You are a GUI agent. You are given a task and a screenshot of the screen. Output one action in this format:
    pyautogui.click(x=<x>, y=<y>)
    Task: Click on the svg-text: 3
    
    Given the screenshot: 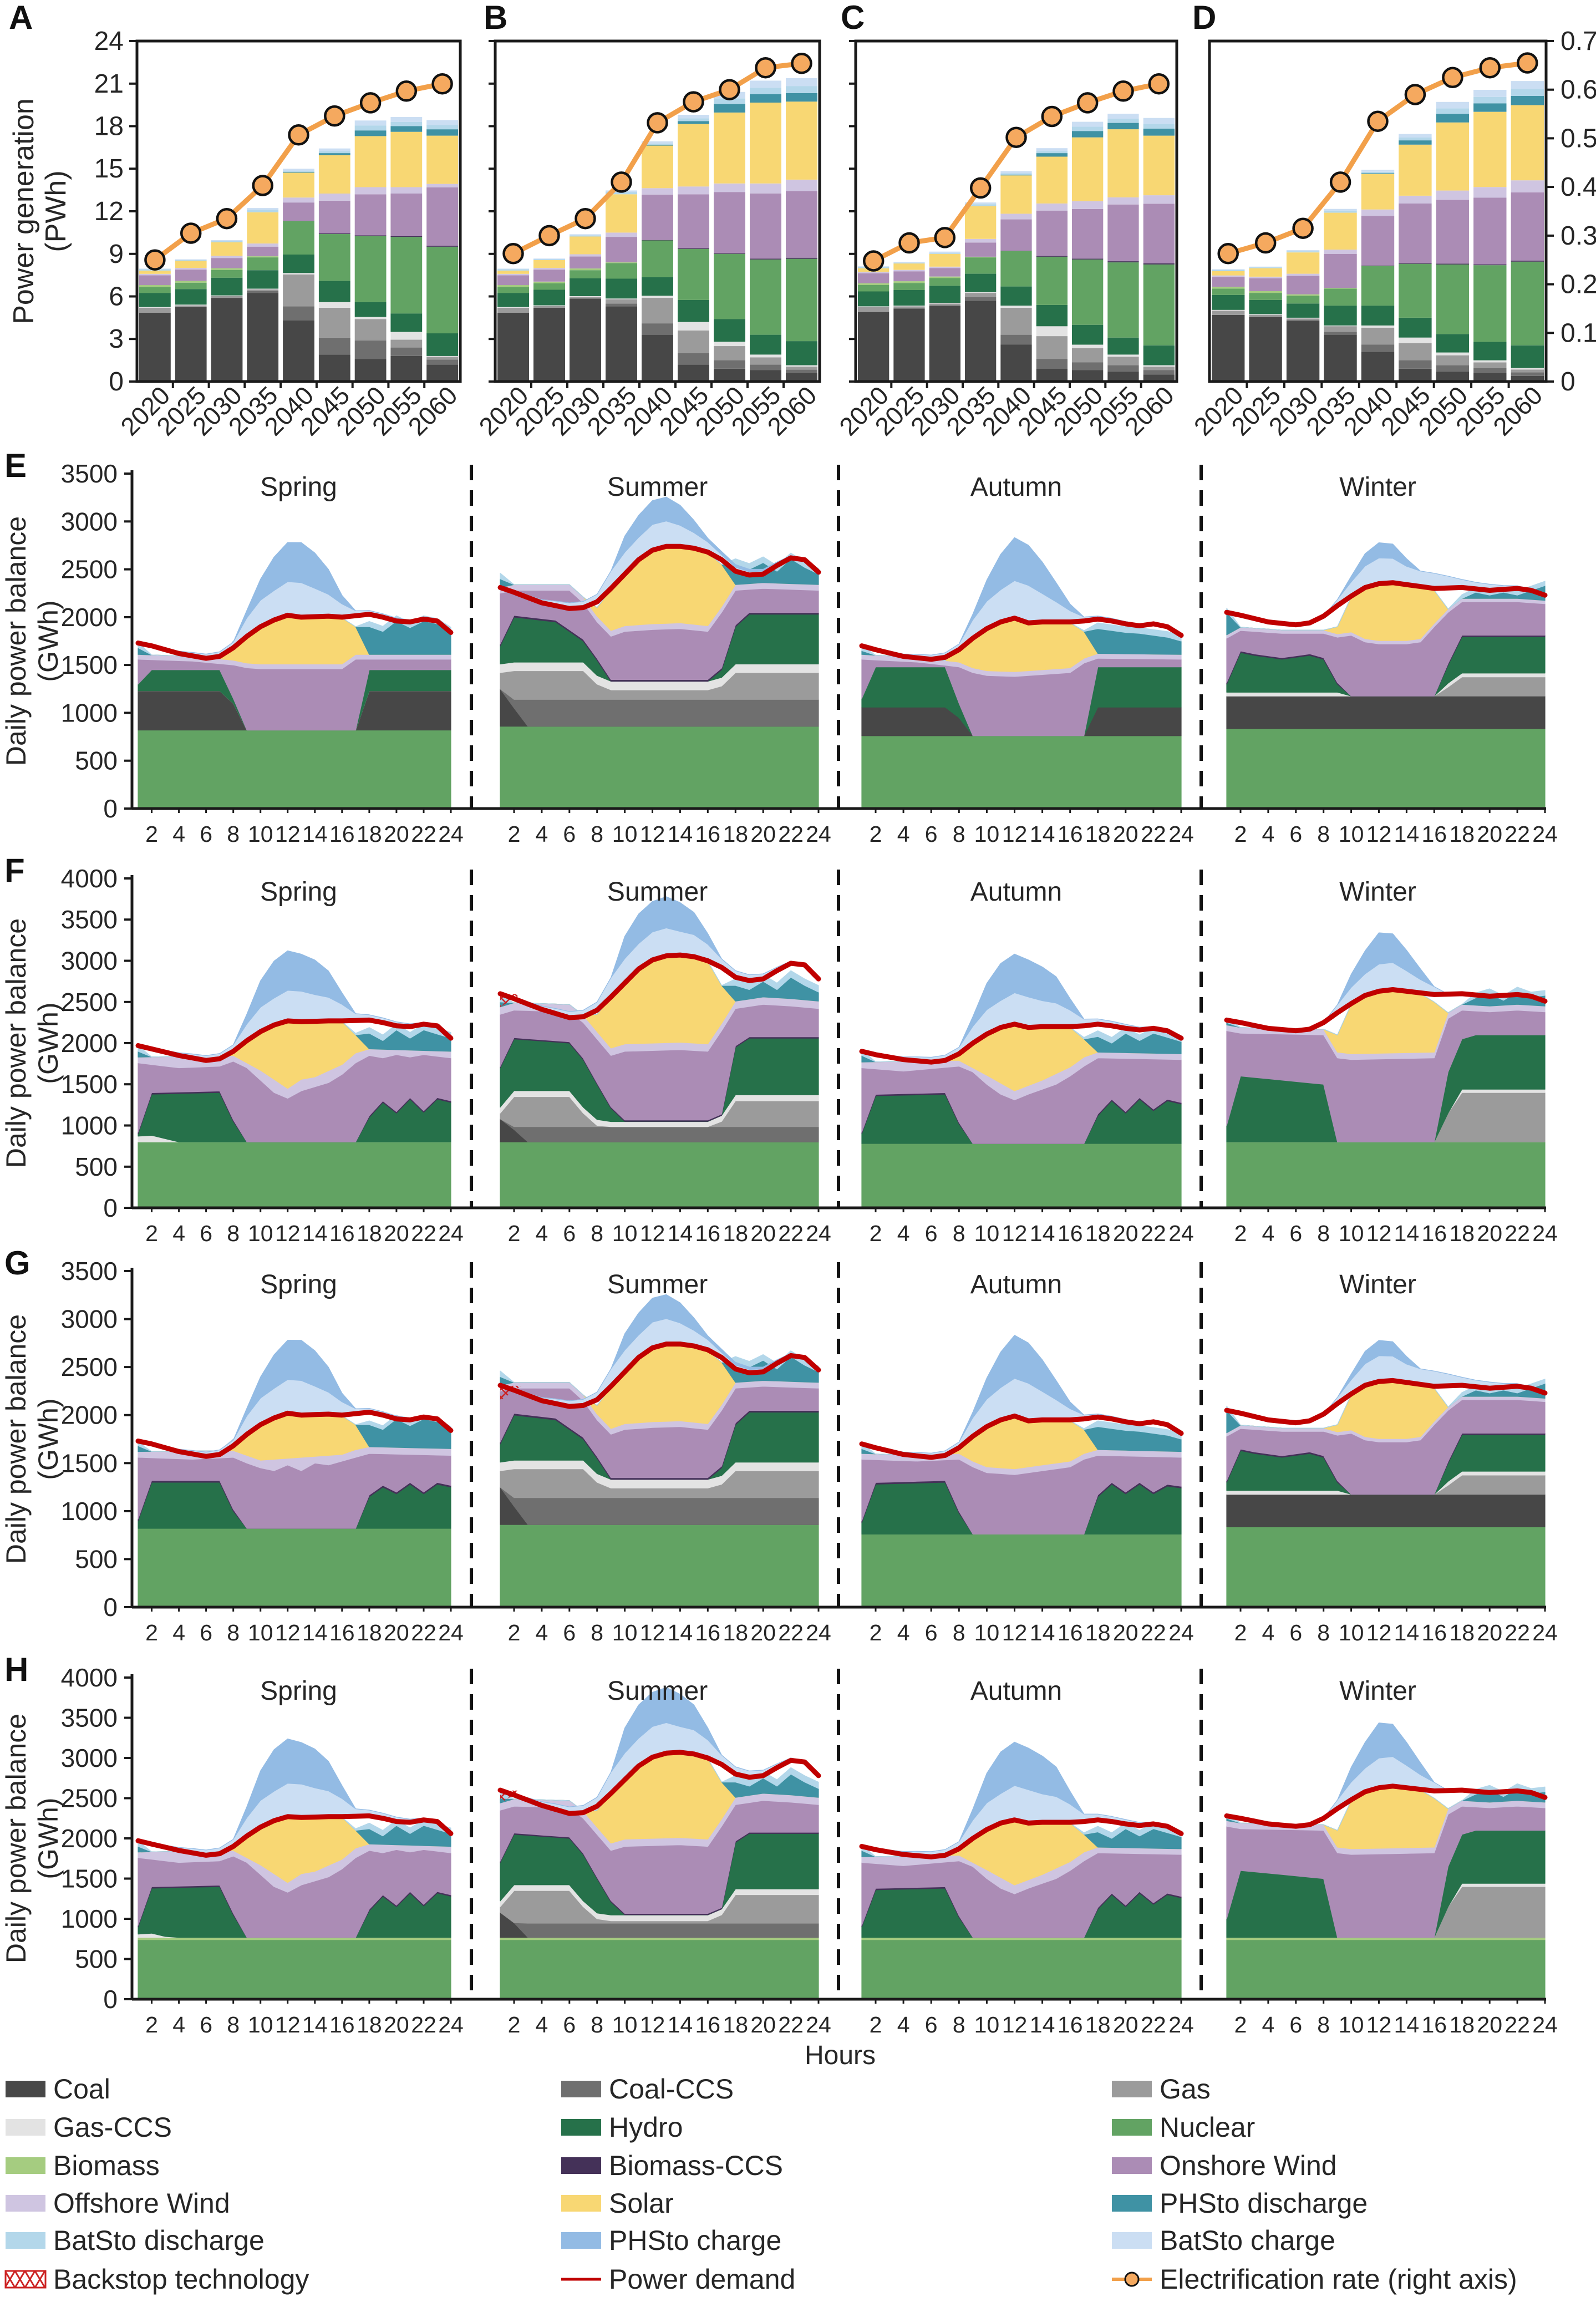 What is the action you would take?
    pyautogui.click(x=116, y=339)
    